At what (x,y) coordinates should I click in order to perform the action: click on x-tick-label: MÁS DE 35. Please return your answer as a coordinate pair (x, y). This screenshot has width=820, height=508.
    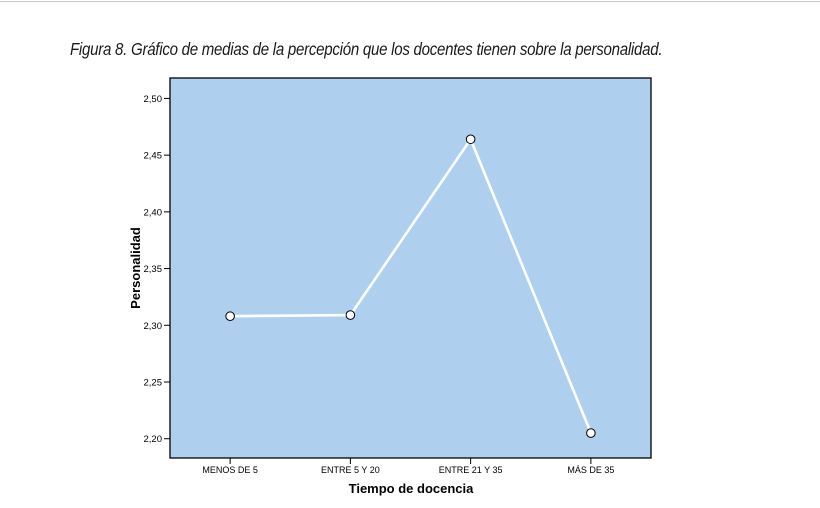
    Looking at the image, I should click on (590, 470).